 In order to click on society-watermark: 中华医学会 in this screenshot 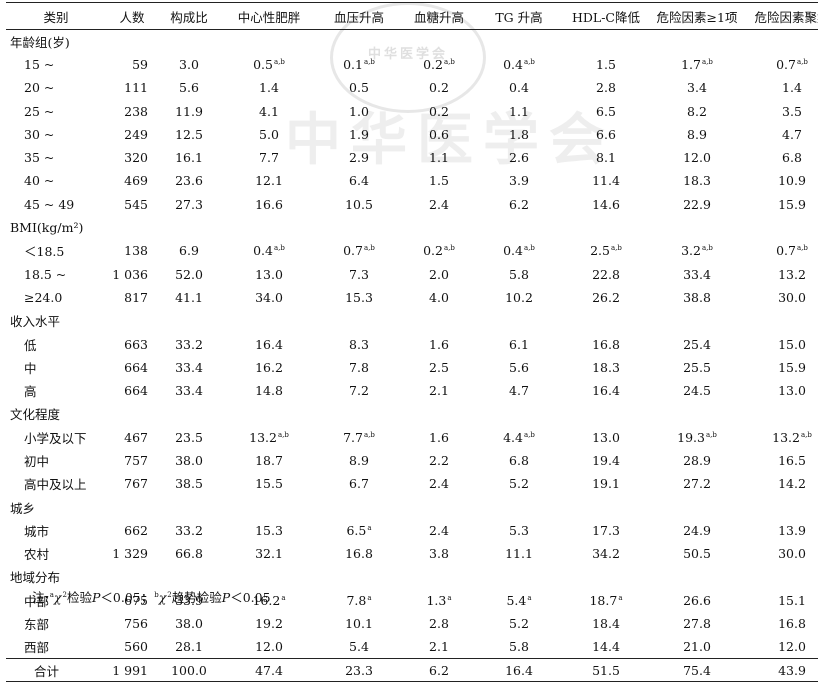, I will do `click(450, 140)`.